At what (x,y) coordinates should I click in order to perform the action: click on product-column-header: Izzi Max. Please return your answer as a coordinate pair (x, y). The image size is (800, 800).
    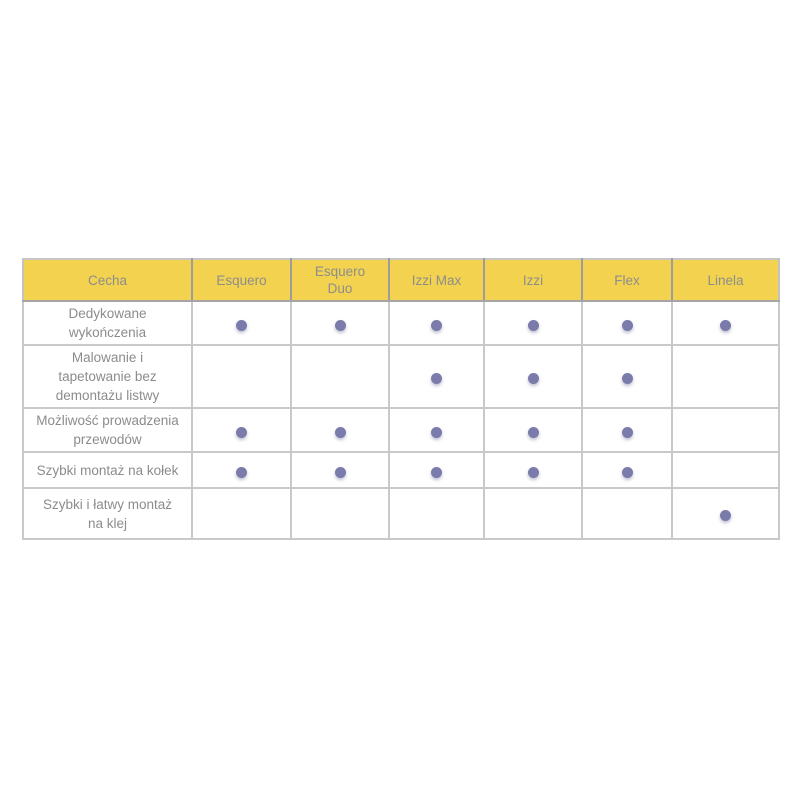
    Looking at the image, I should click on (436, 280).